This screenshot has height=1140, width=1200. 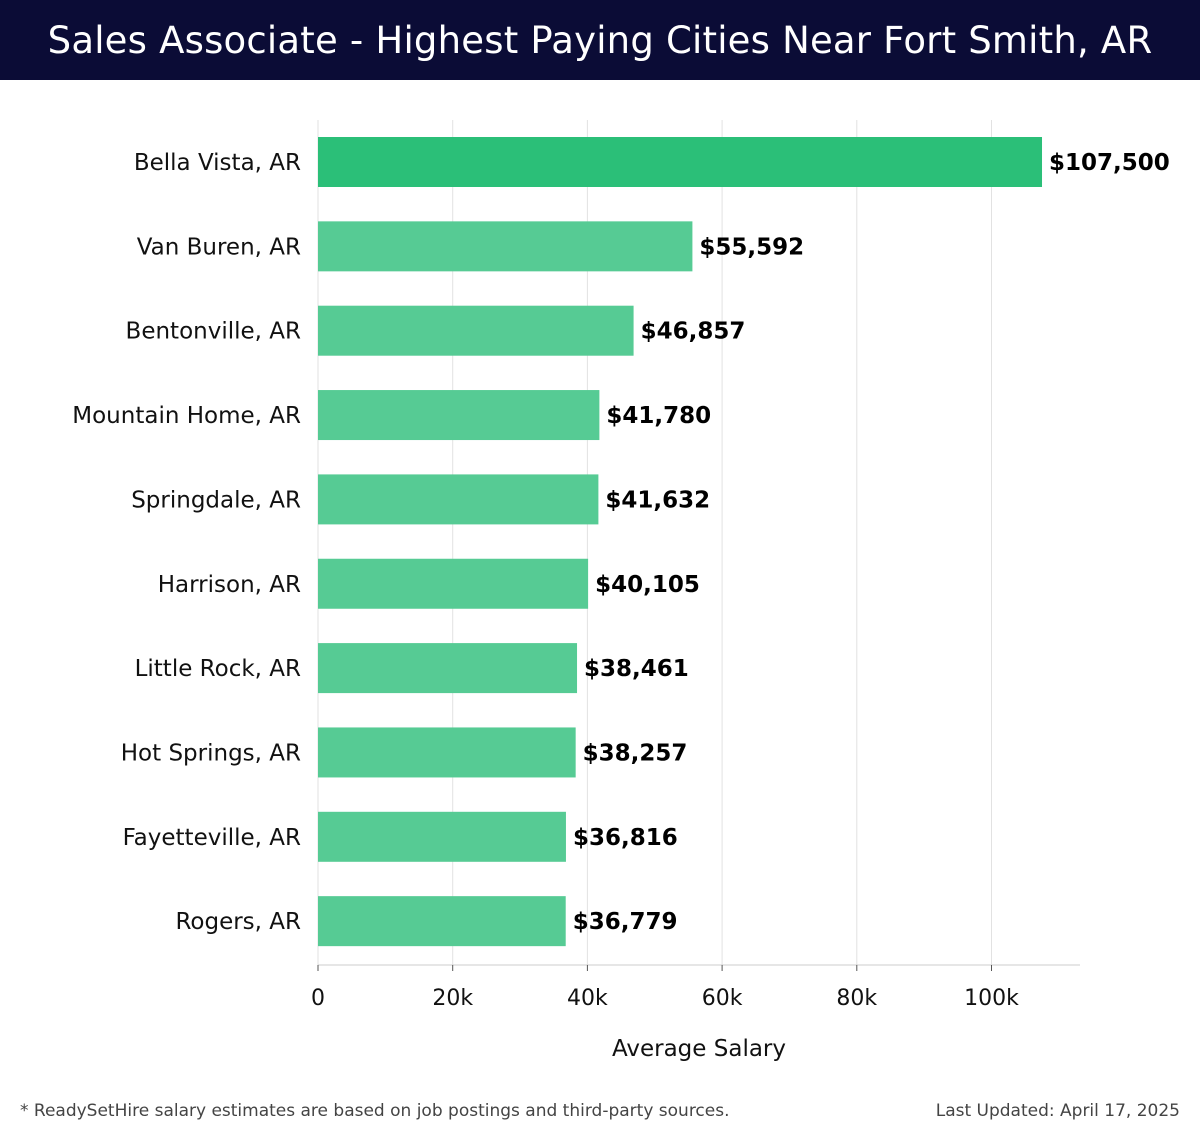 What do you see at coordinates (636, 669) in the screenshot?
I see `value-label: $38,461` at bounding box center [636, 669].